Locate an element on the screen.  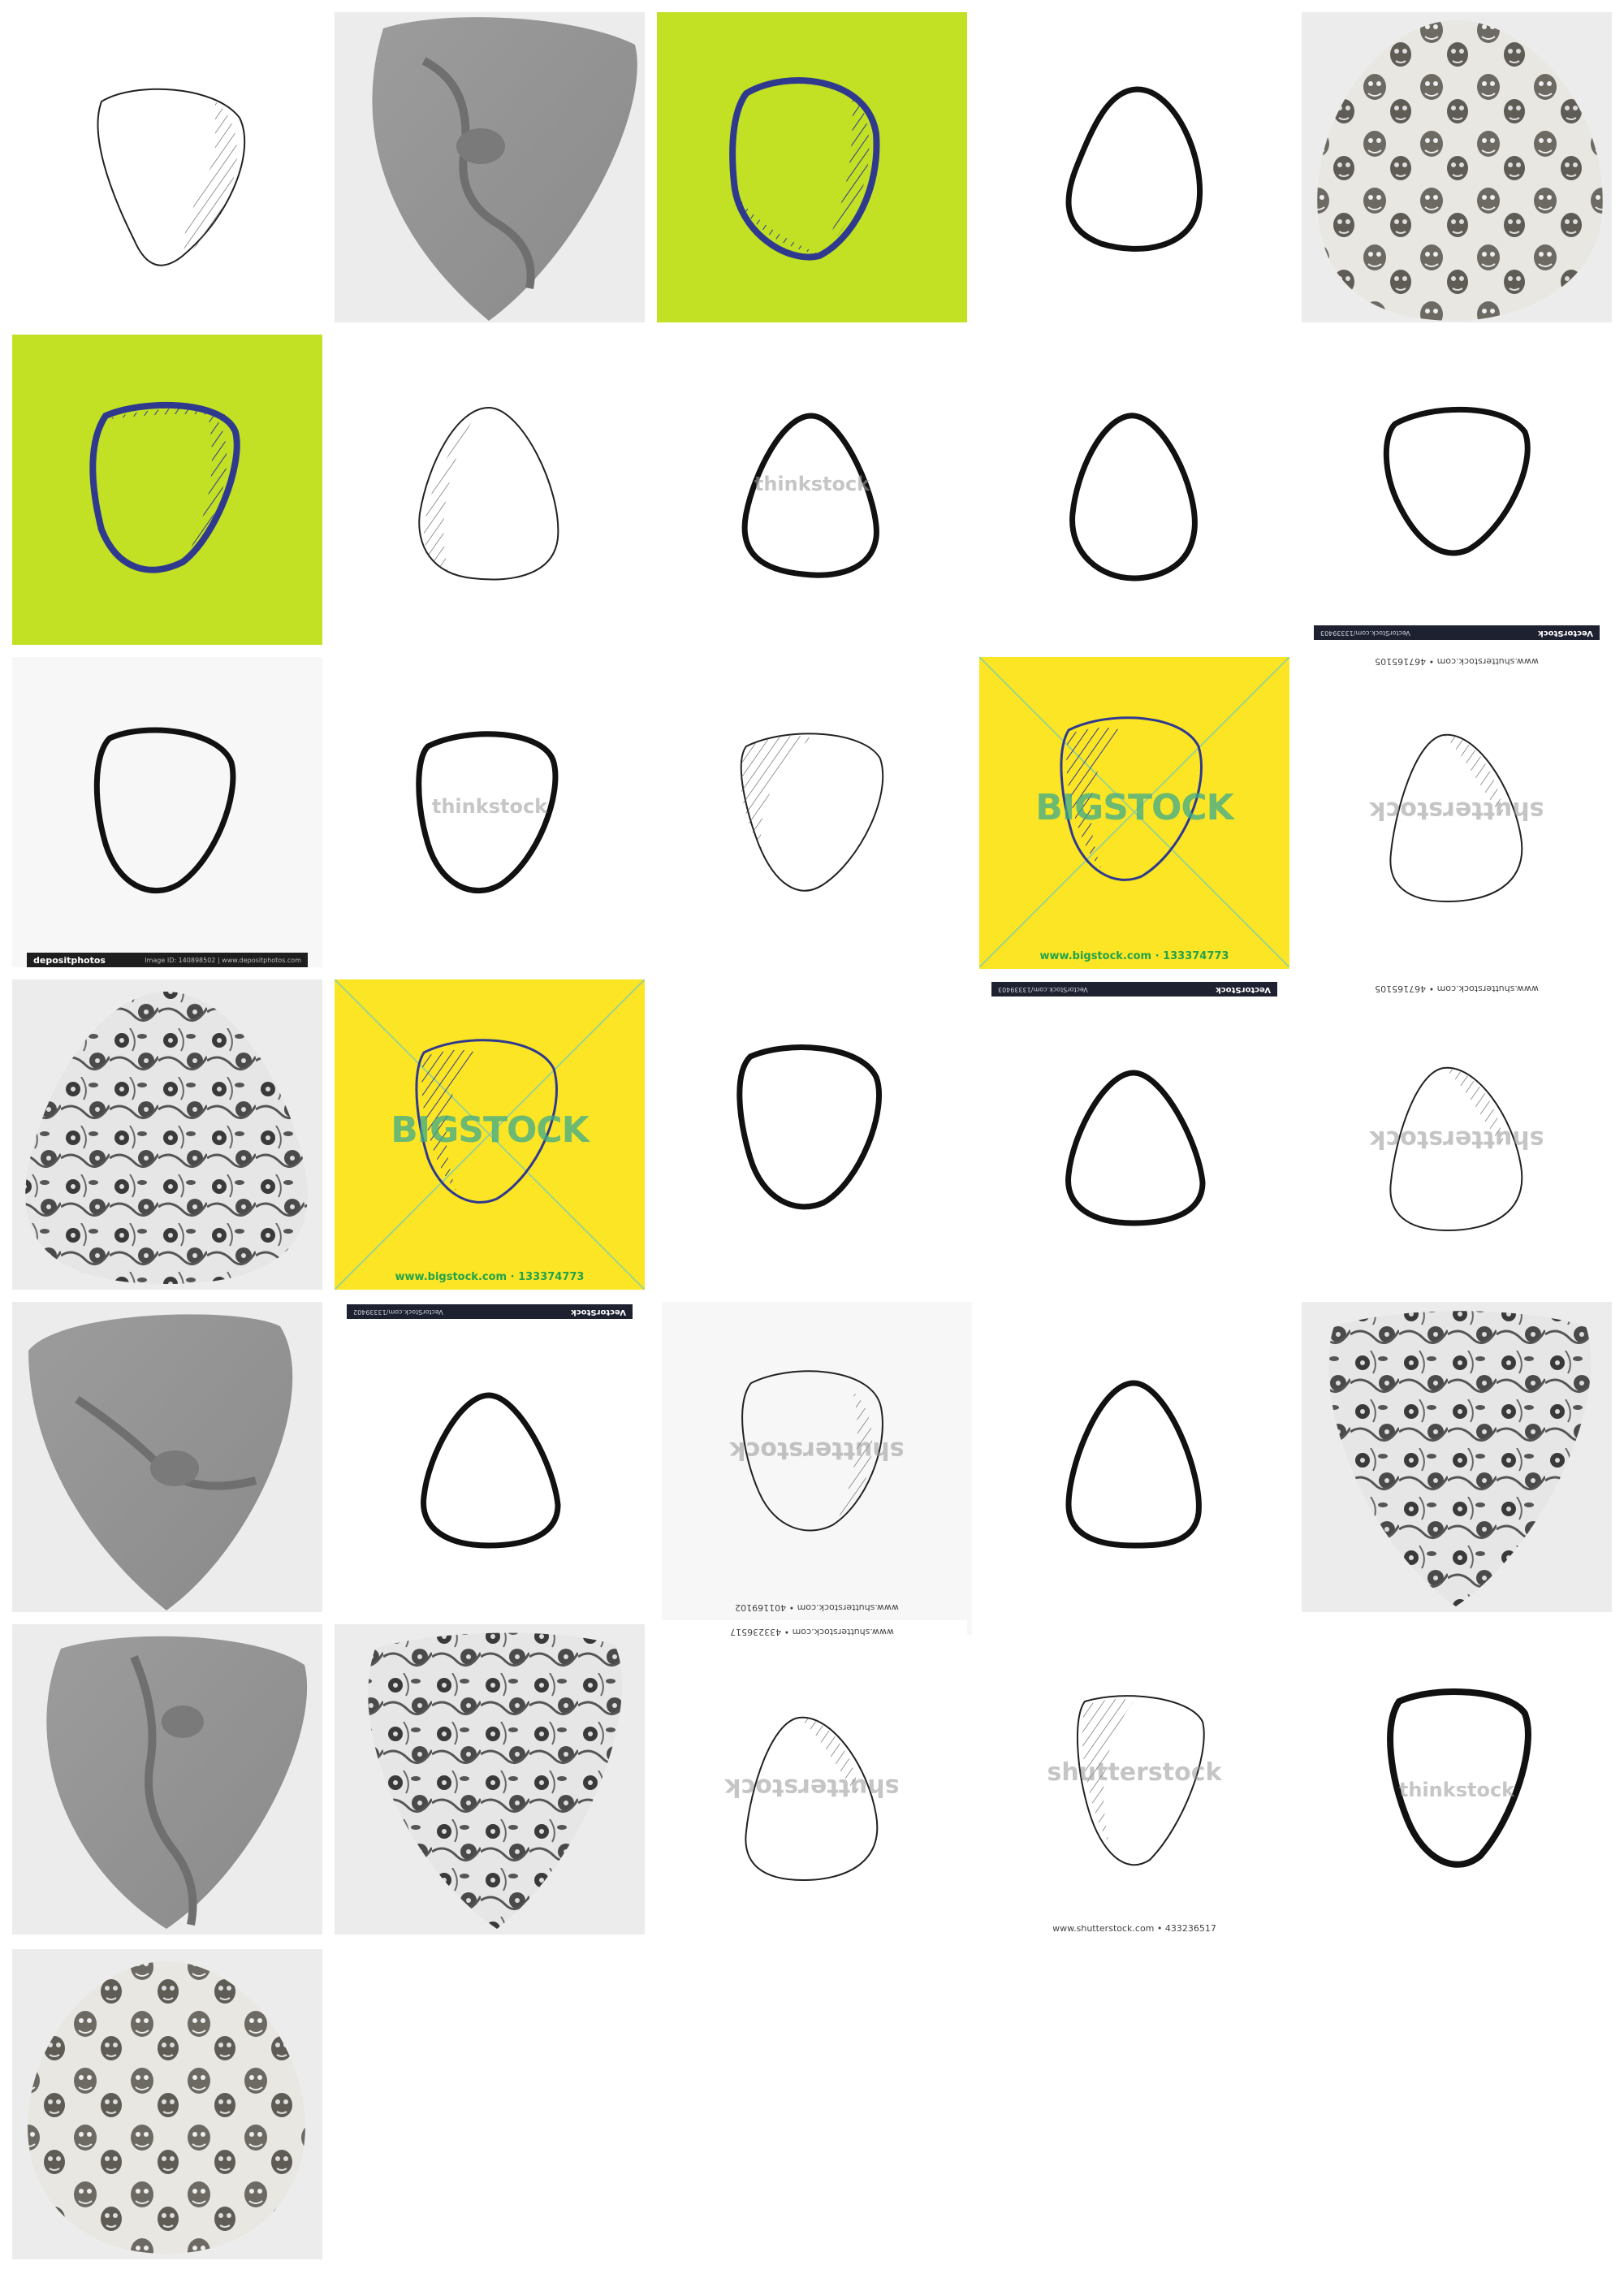
shutterstock-caption: www.shutterstock.com • 433236517 is located at coordinates (1134, 1929).